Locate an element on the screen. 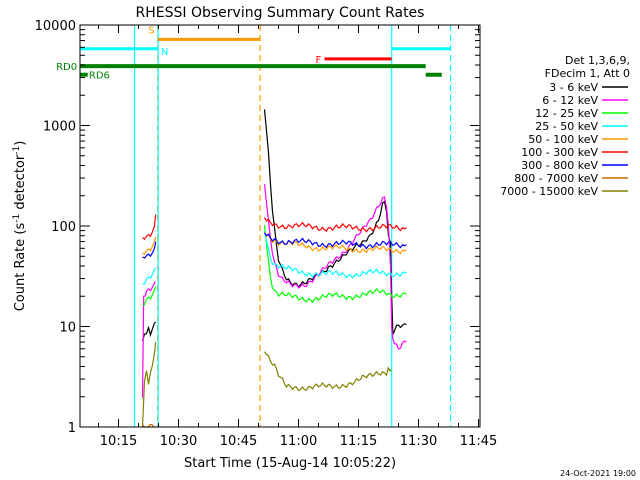  status-bars: SN F RD0 RD6 is located at coordinates (253, 53).